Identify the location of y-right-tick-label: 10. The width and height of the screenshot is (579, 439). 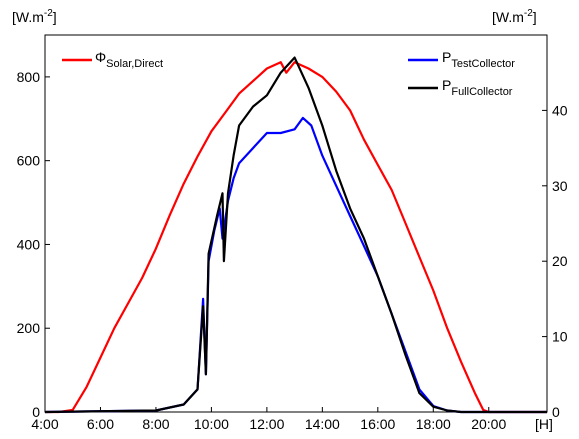
(560, 337).